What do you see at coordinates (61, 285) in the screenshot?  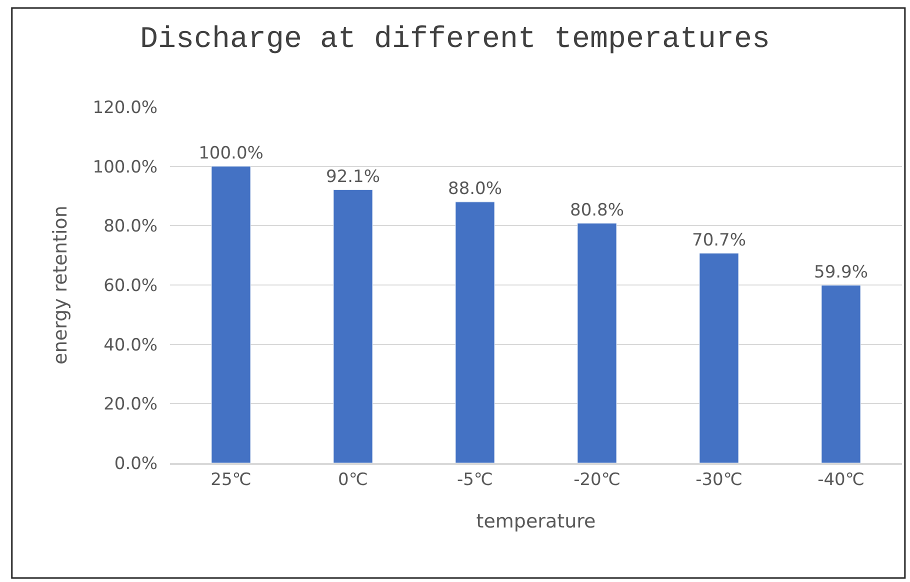 I see `y-axis-title: energy retention` at bounding box center [61, 285].